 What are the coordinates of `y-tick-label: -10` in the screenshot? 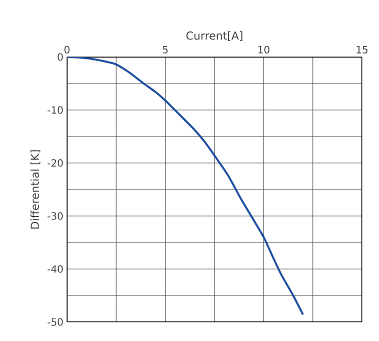 It's located at (55, 110).